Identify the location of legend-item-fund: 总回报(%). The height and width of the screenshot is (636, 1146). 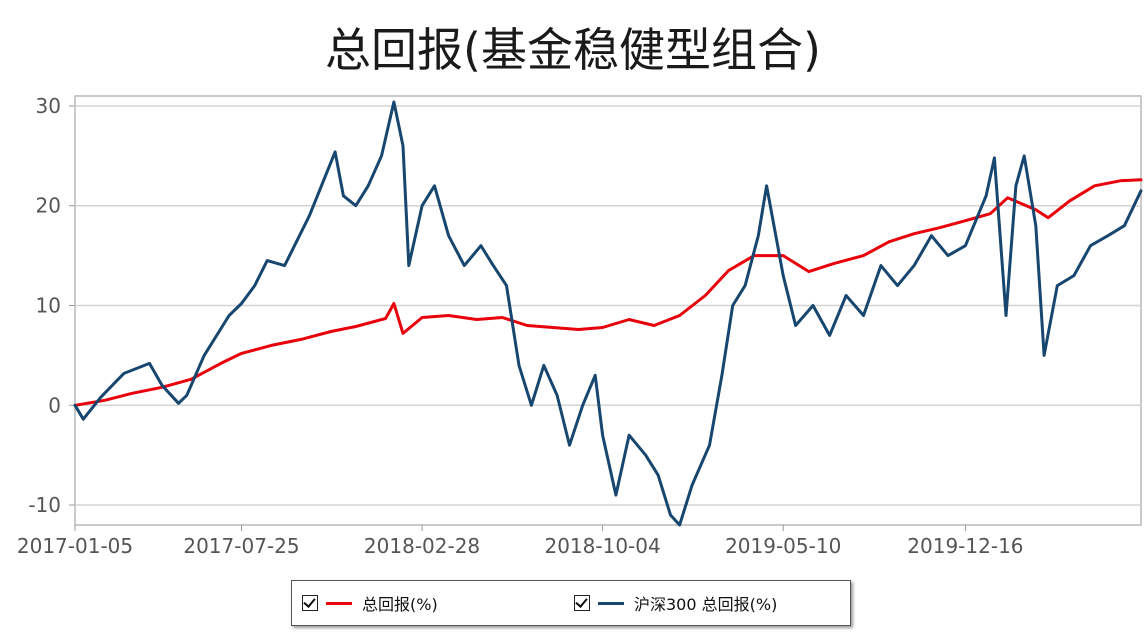
(370, 603).